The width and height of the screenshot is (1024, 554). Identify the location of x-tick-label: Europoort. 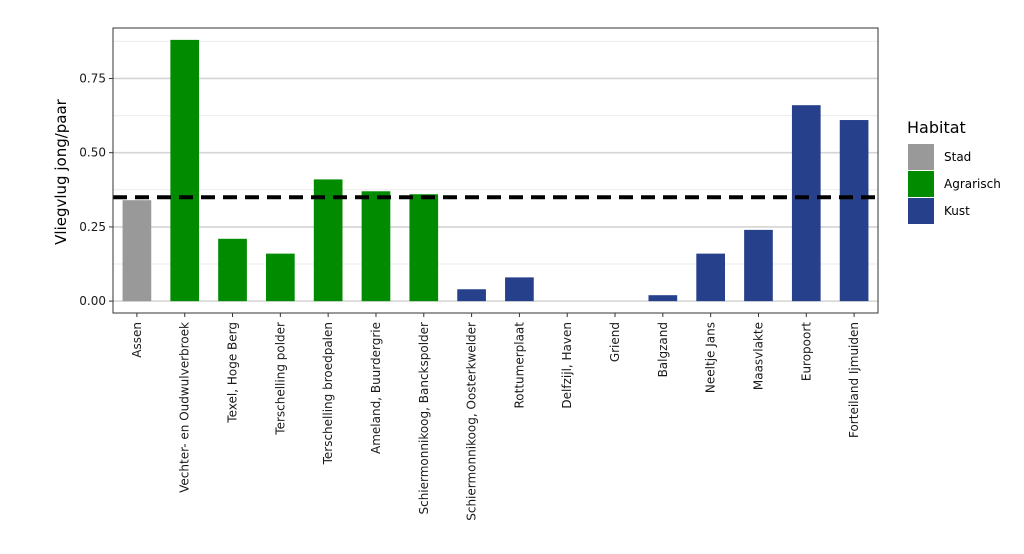
(806, 351).